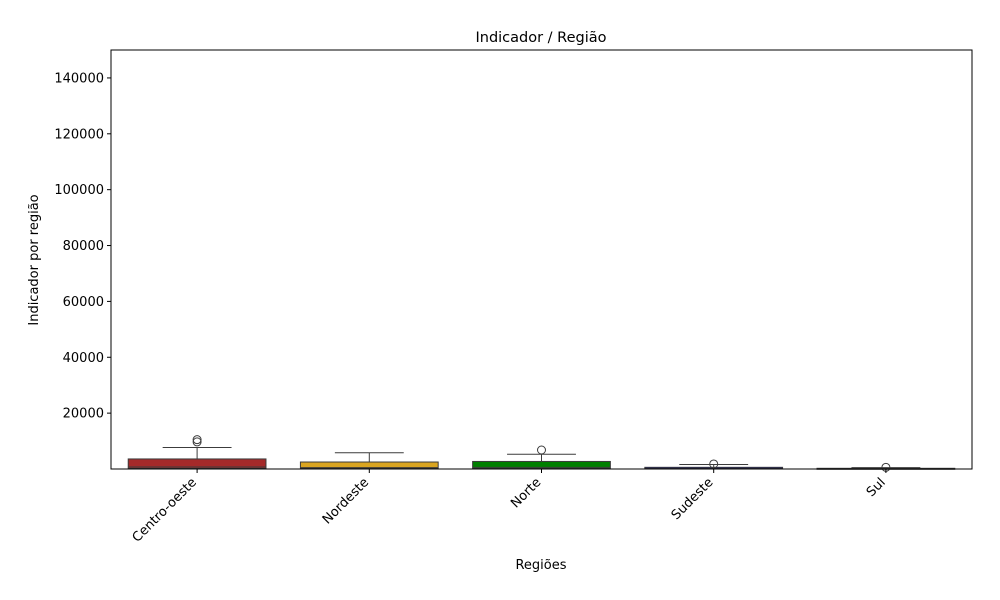 This screenshot has height=600, width=1000. Describe the element at coordinates (876, 487) in the screenshot. I see `x-tick-label: Sul` at that location.